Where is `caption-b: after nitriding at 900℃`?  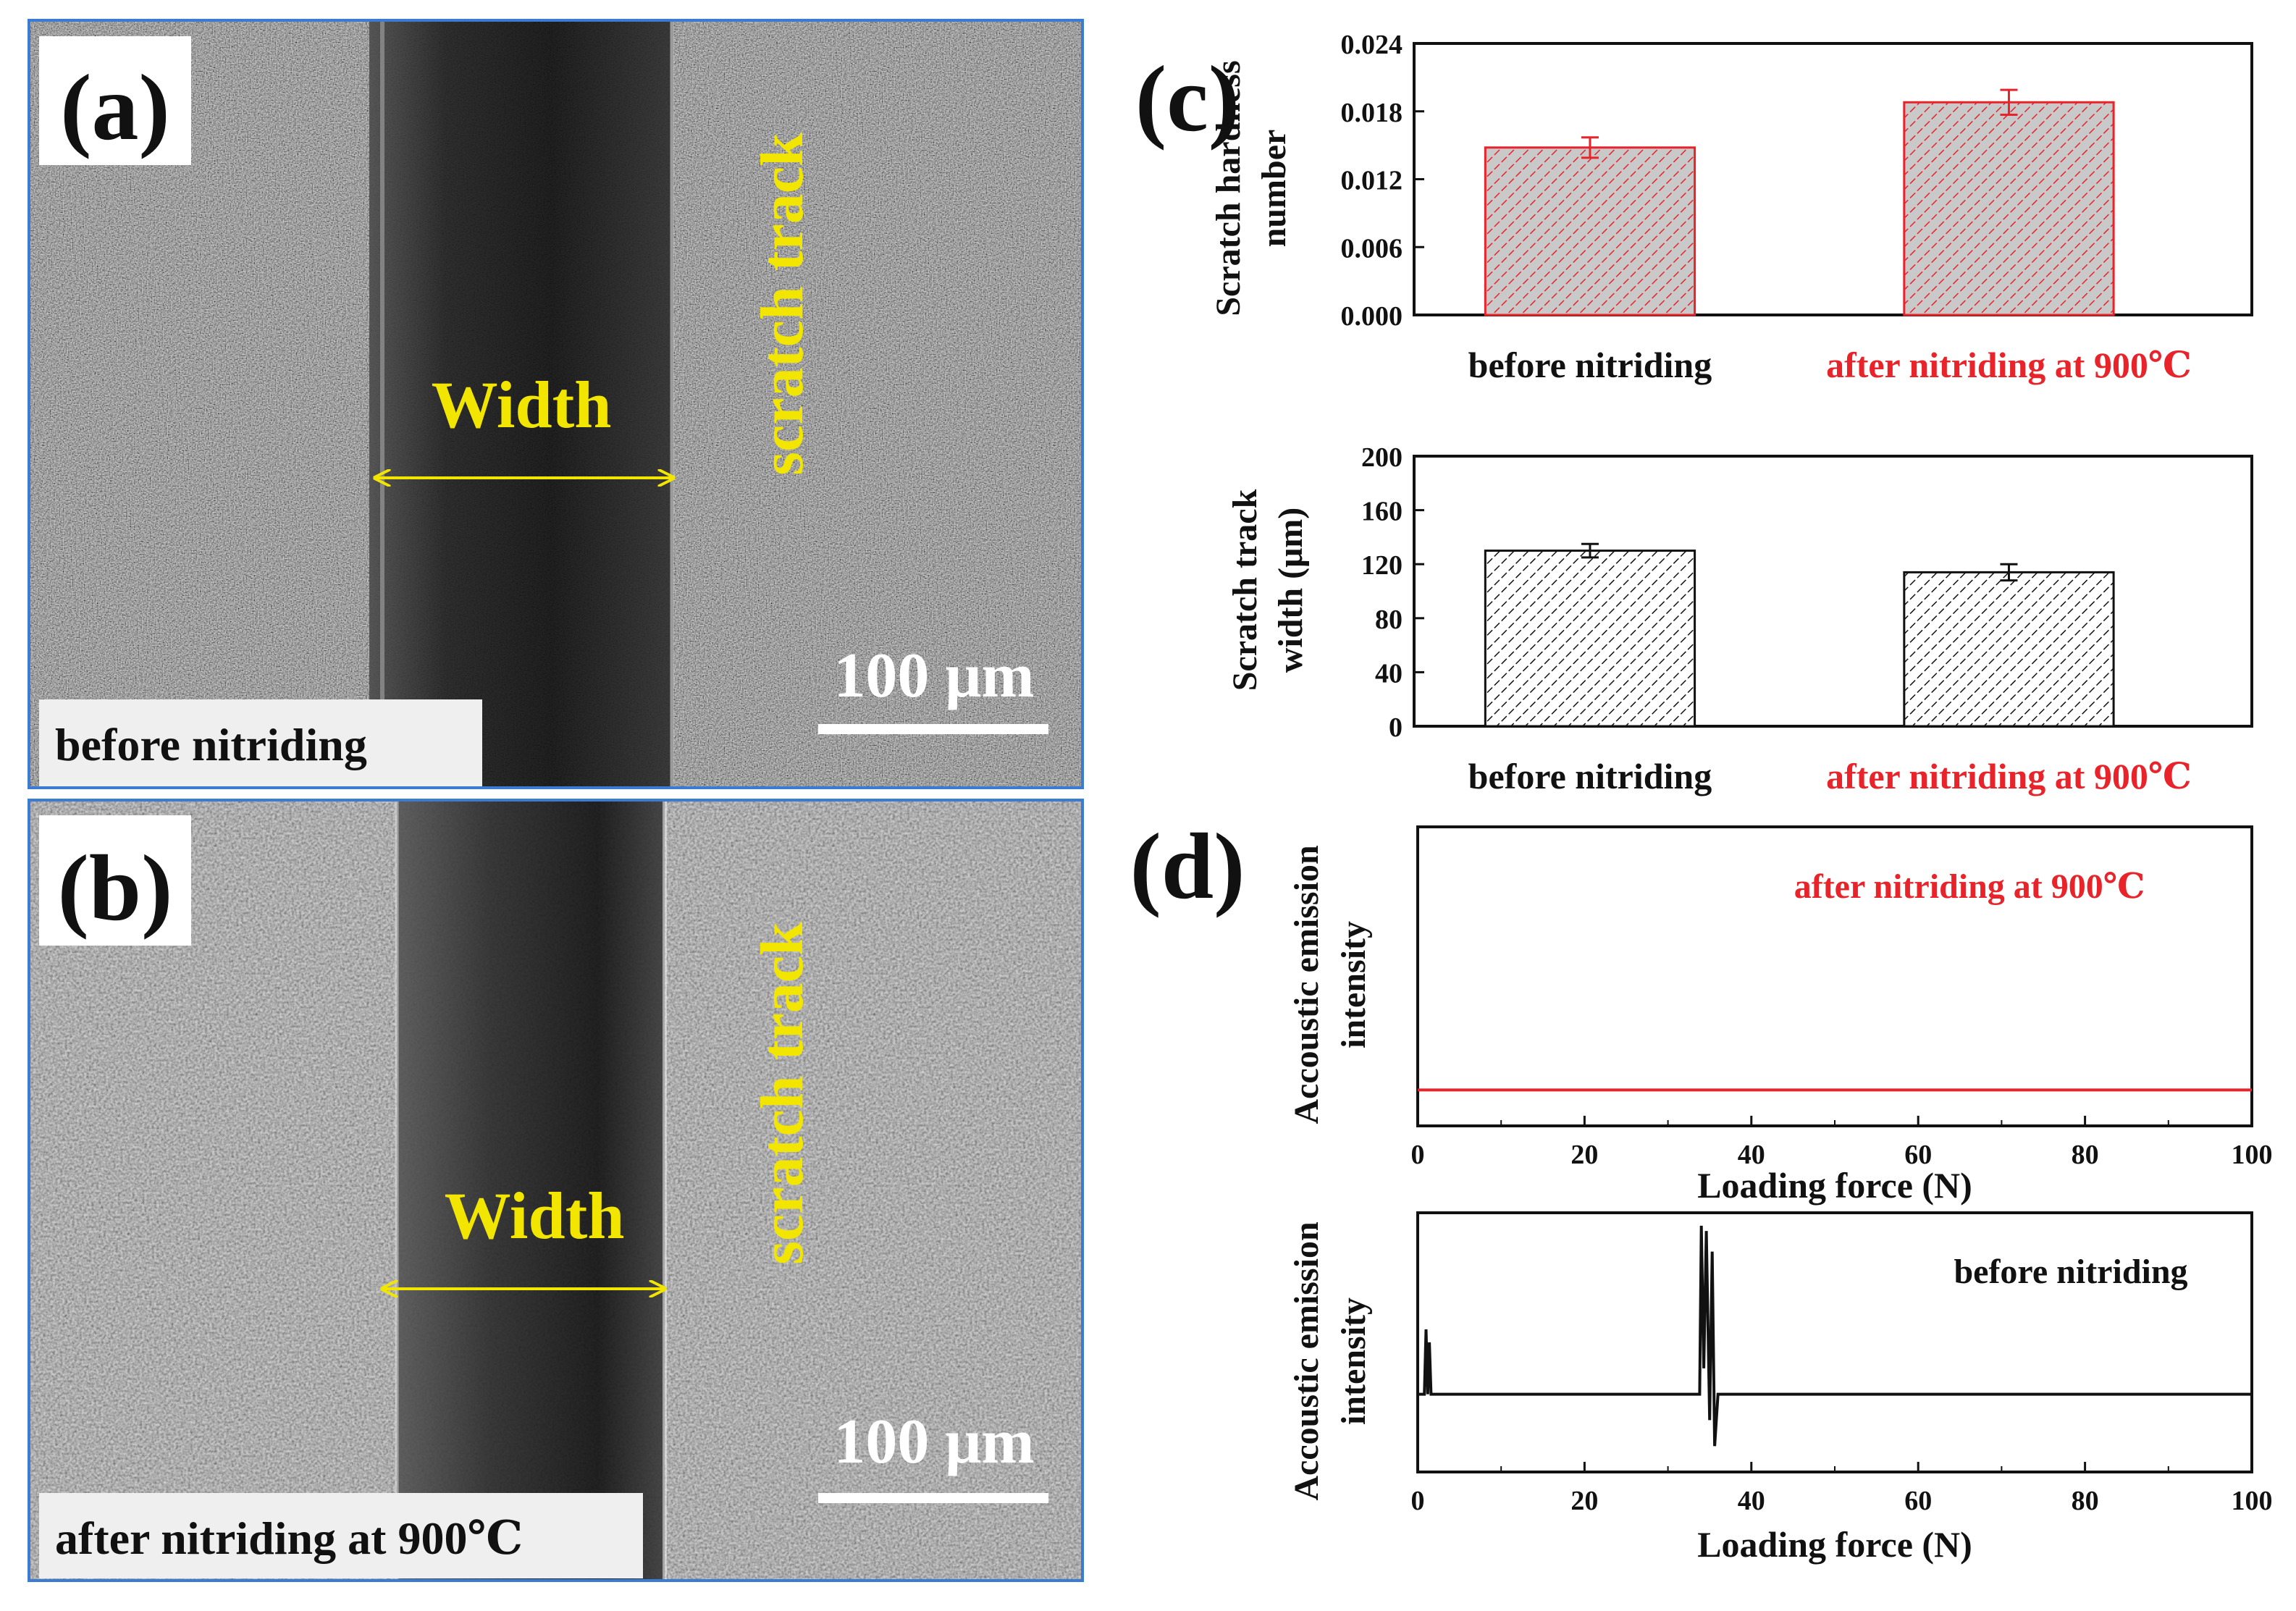
caption-b: after nitriding at 900℃ is located at coordinates (289, 1538).